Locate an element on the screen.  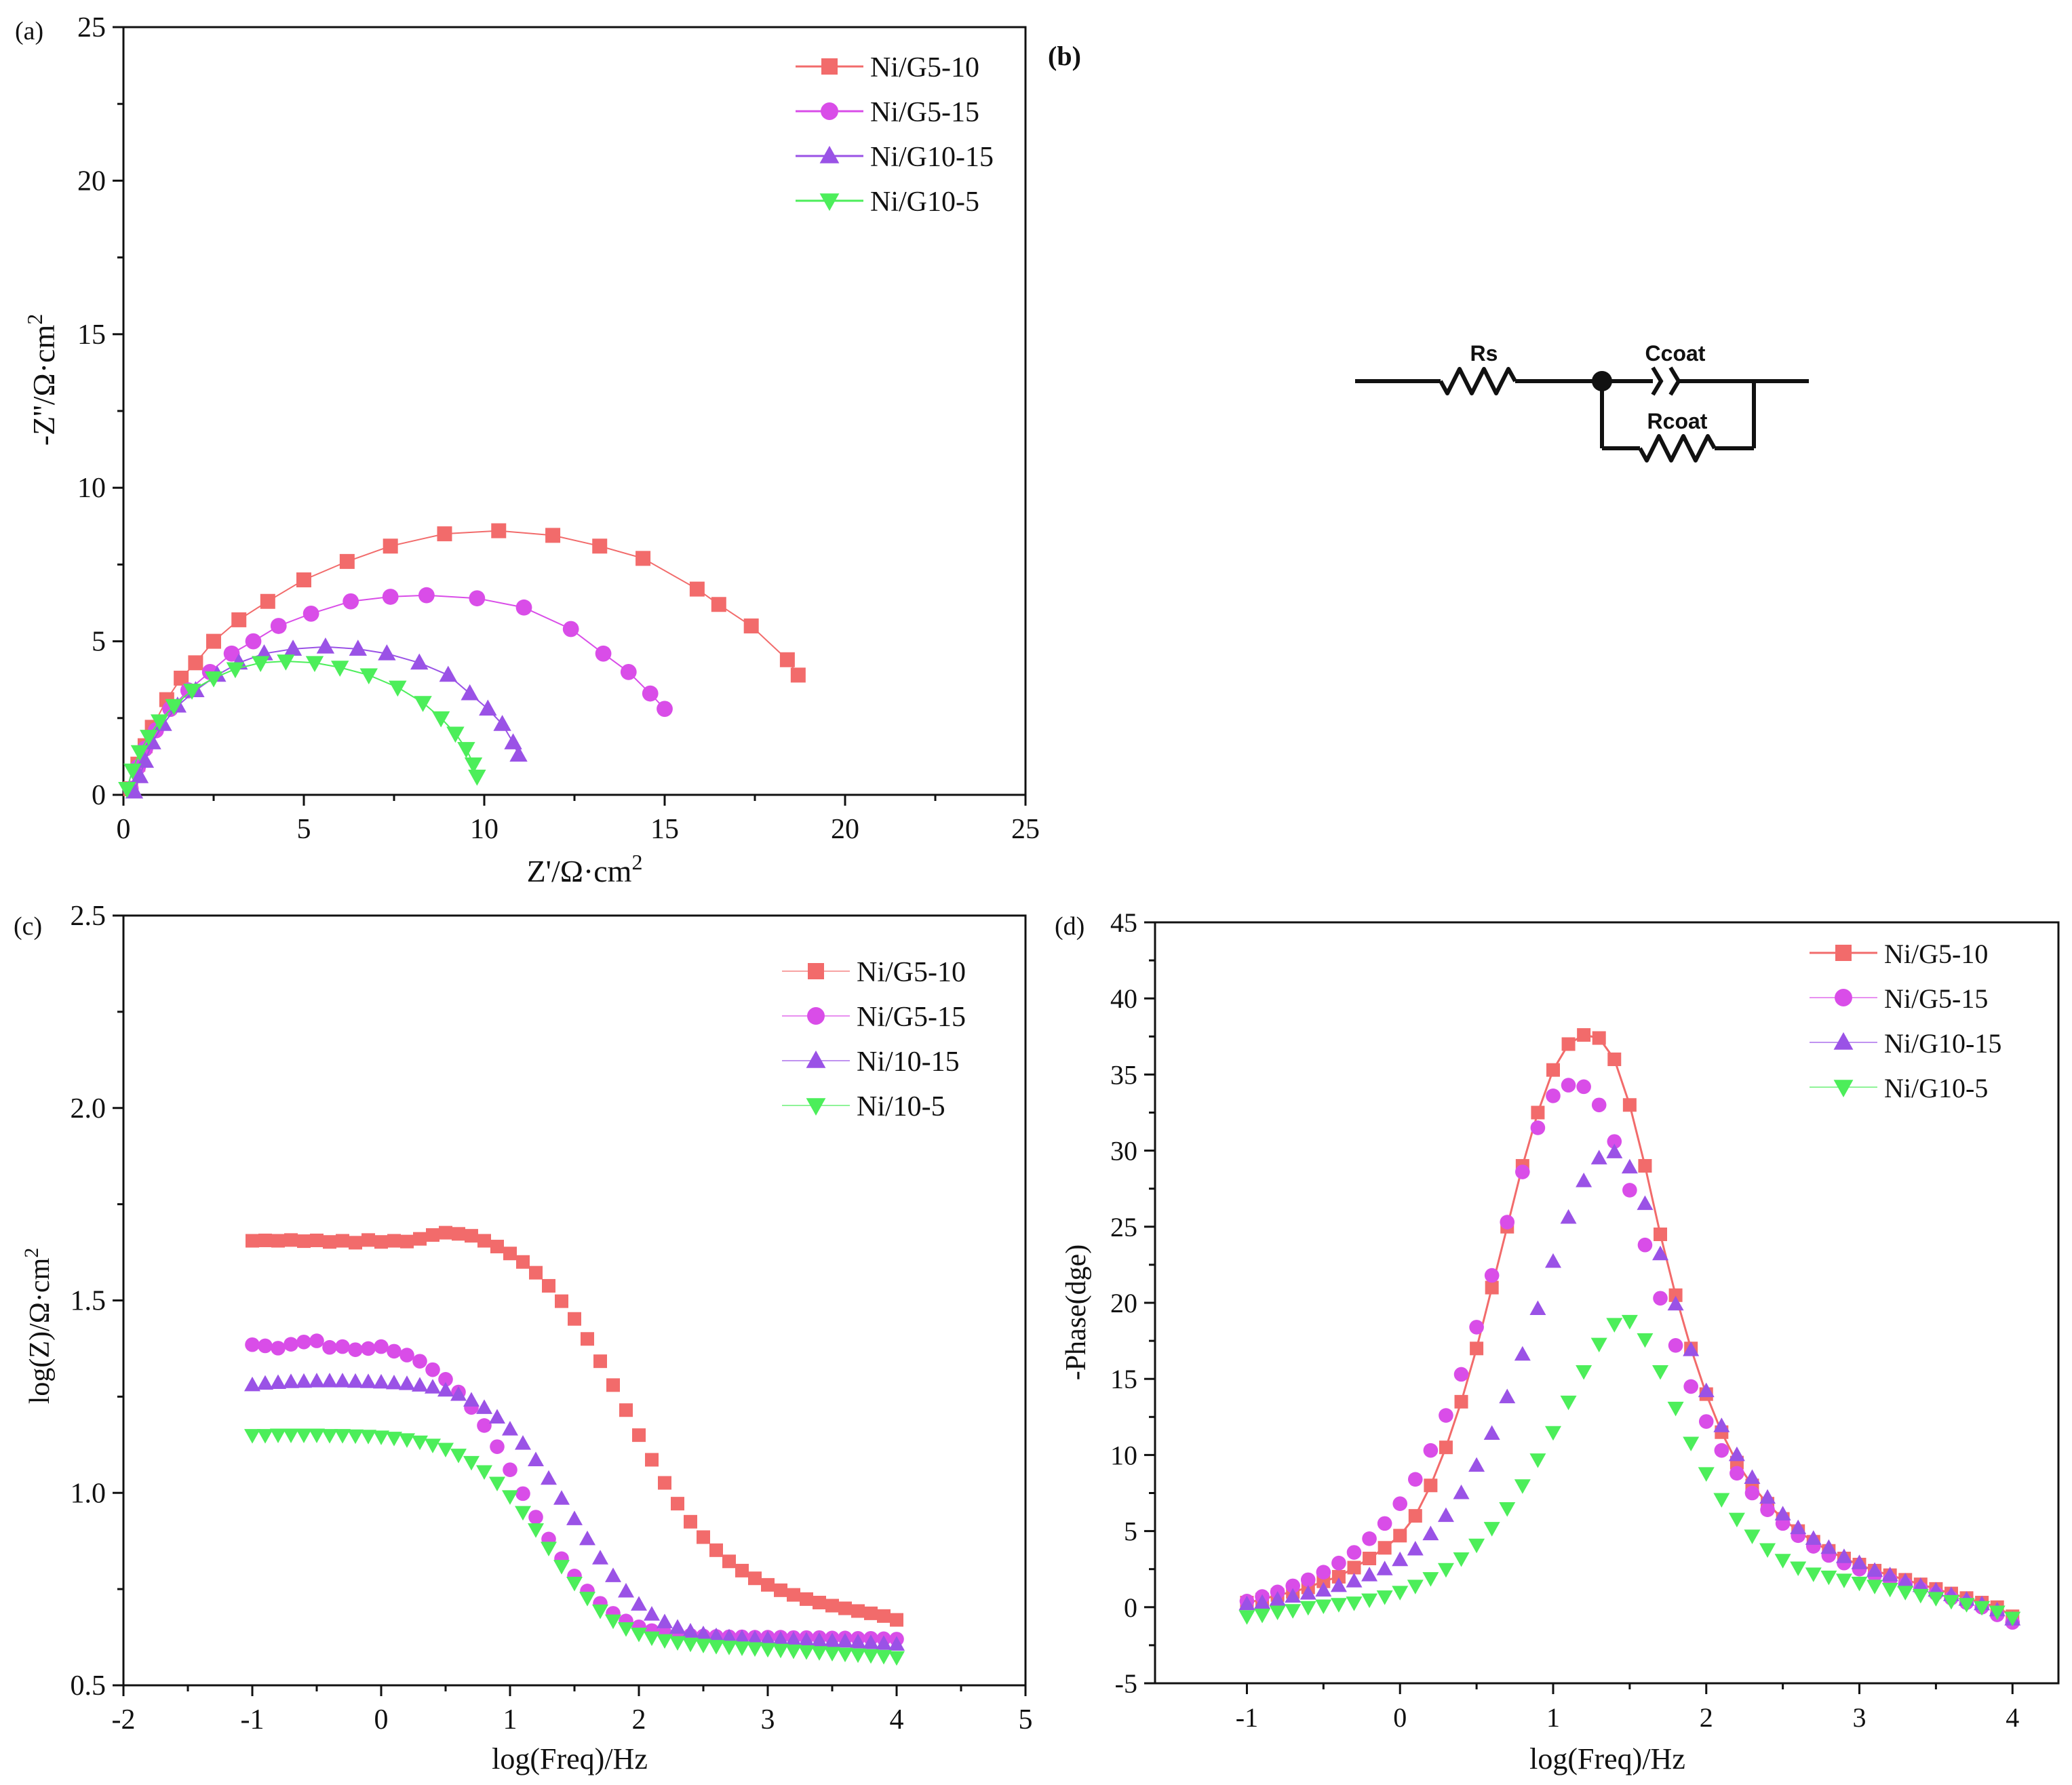
d-y-tick-label: 5 is located at coordinates (1130, 1532).